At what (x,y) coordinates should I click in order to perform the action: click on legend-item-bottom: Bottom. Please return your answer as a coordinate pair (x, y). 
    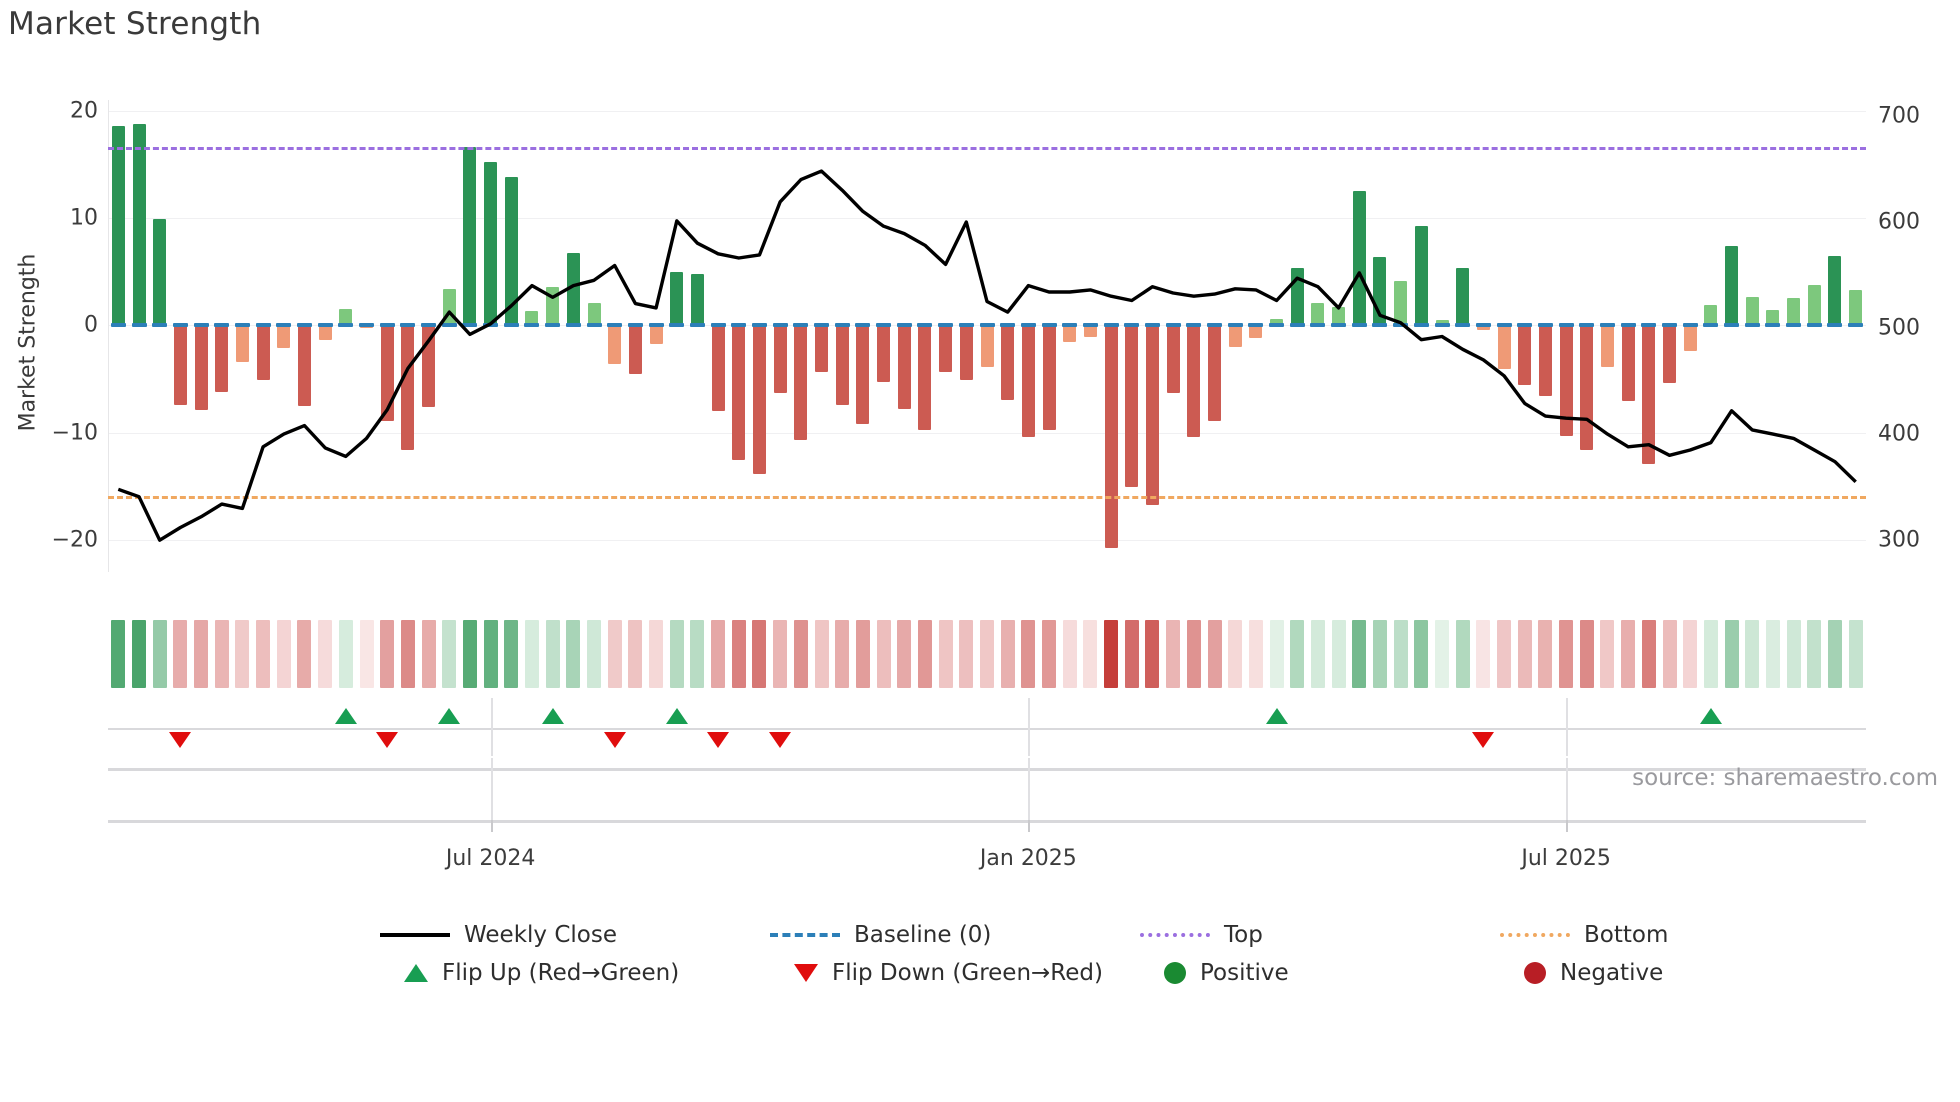
    Looking at the image, I should click on (1584, 935).